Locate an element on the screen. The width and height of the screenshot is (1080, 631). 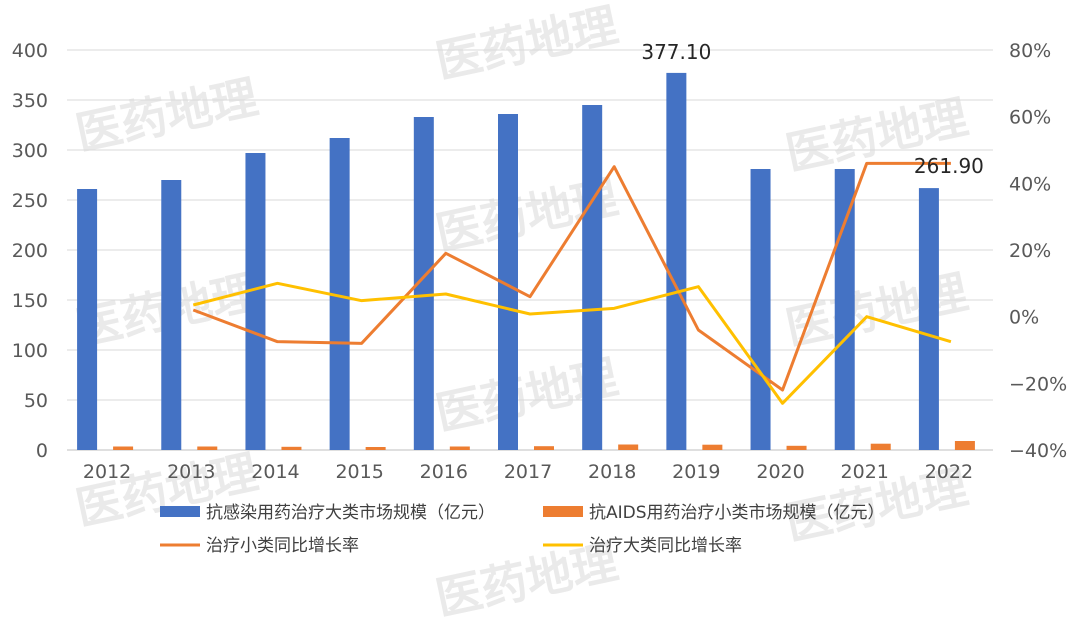
data-label: 377.10 is located at coordinates (676, 52).